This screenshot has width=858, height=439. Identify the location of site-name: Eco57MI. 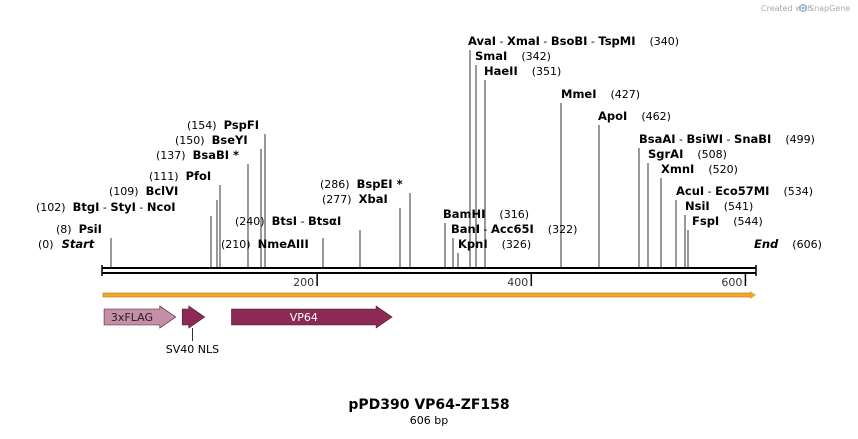
(742, 191).